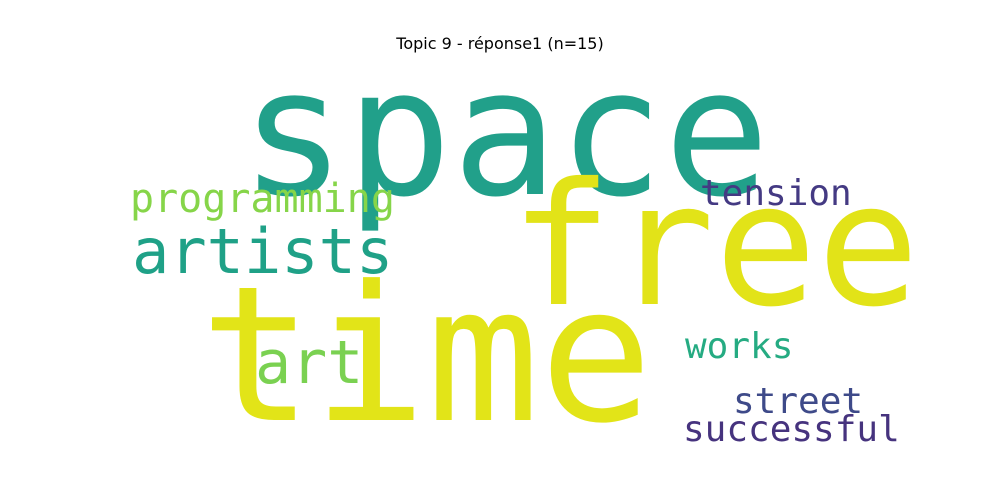 The image size is (1000, 500). I want to click on word-art: art, so click(309, 363).